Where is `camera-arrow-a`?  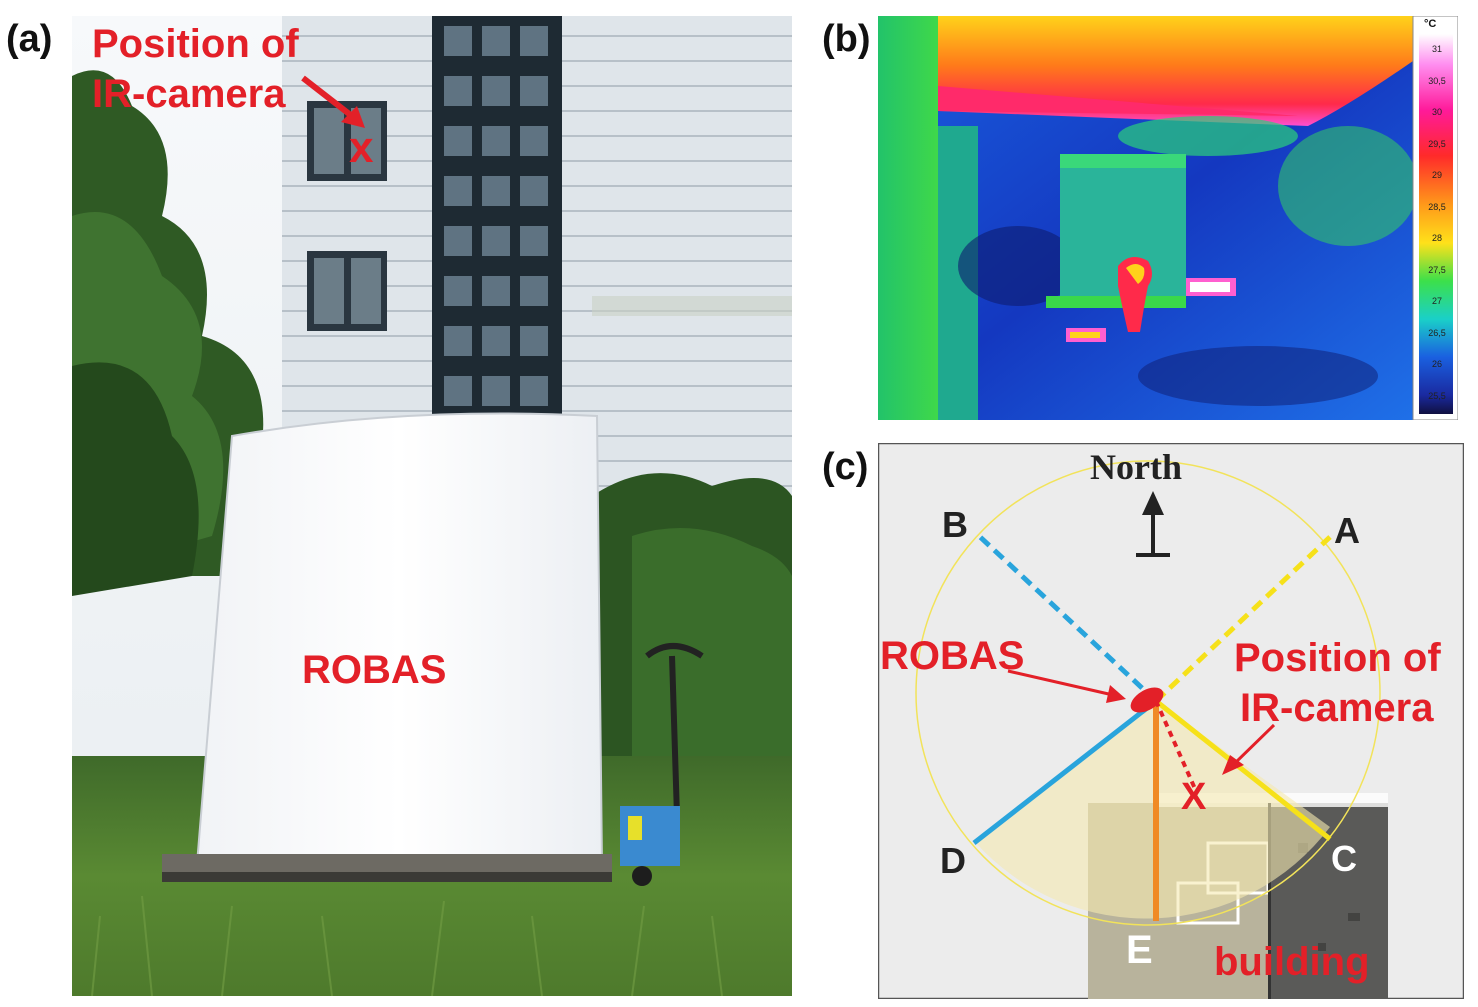
camera-arrow-a is located at coordinates (333, 101).